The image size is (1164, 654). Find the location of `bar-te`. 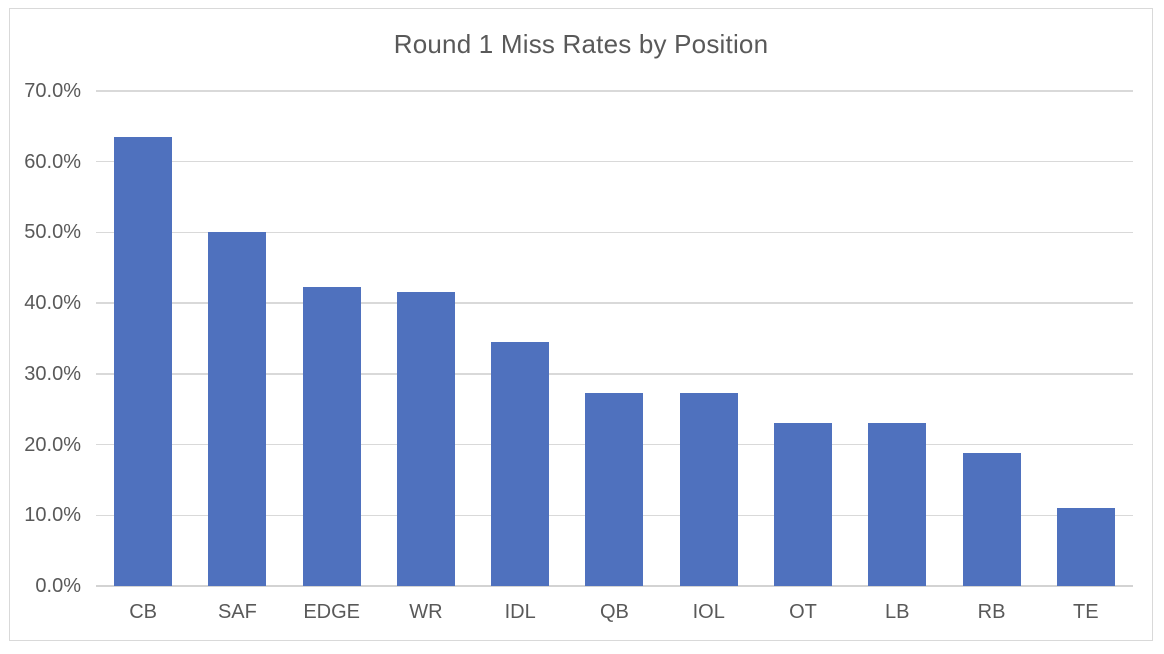

bar-te is located at coordinates (1085, 546).